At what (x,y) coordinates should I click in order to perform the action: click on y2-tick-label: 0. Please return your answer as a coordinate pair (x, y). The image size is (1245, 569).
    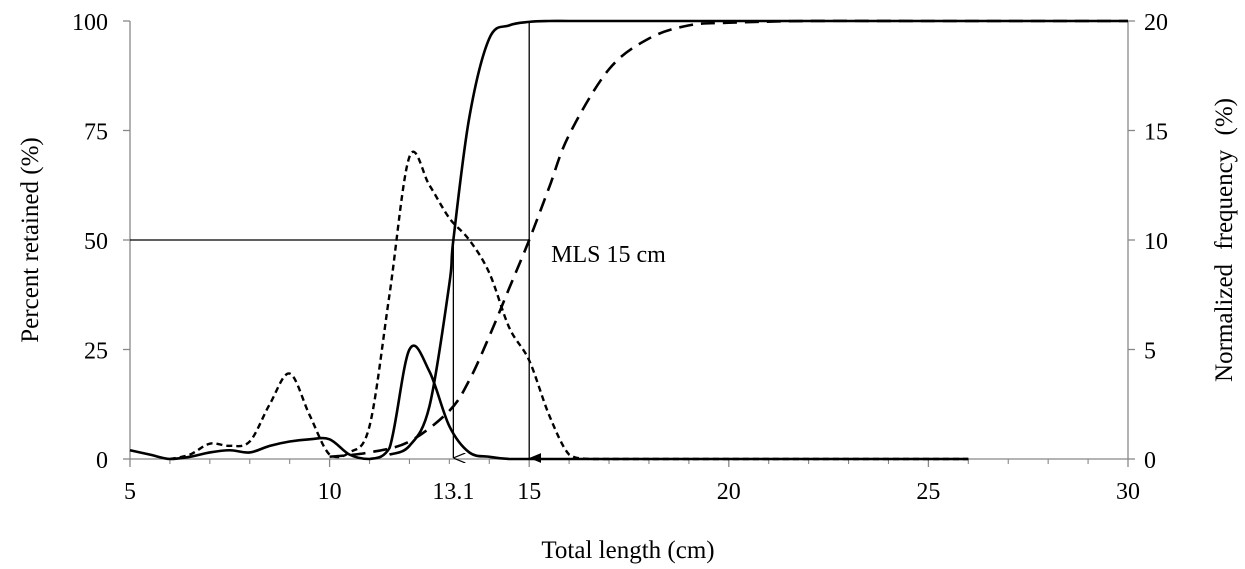
    Looking at the image, I should click on (1150, 461).